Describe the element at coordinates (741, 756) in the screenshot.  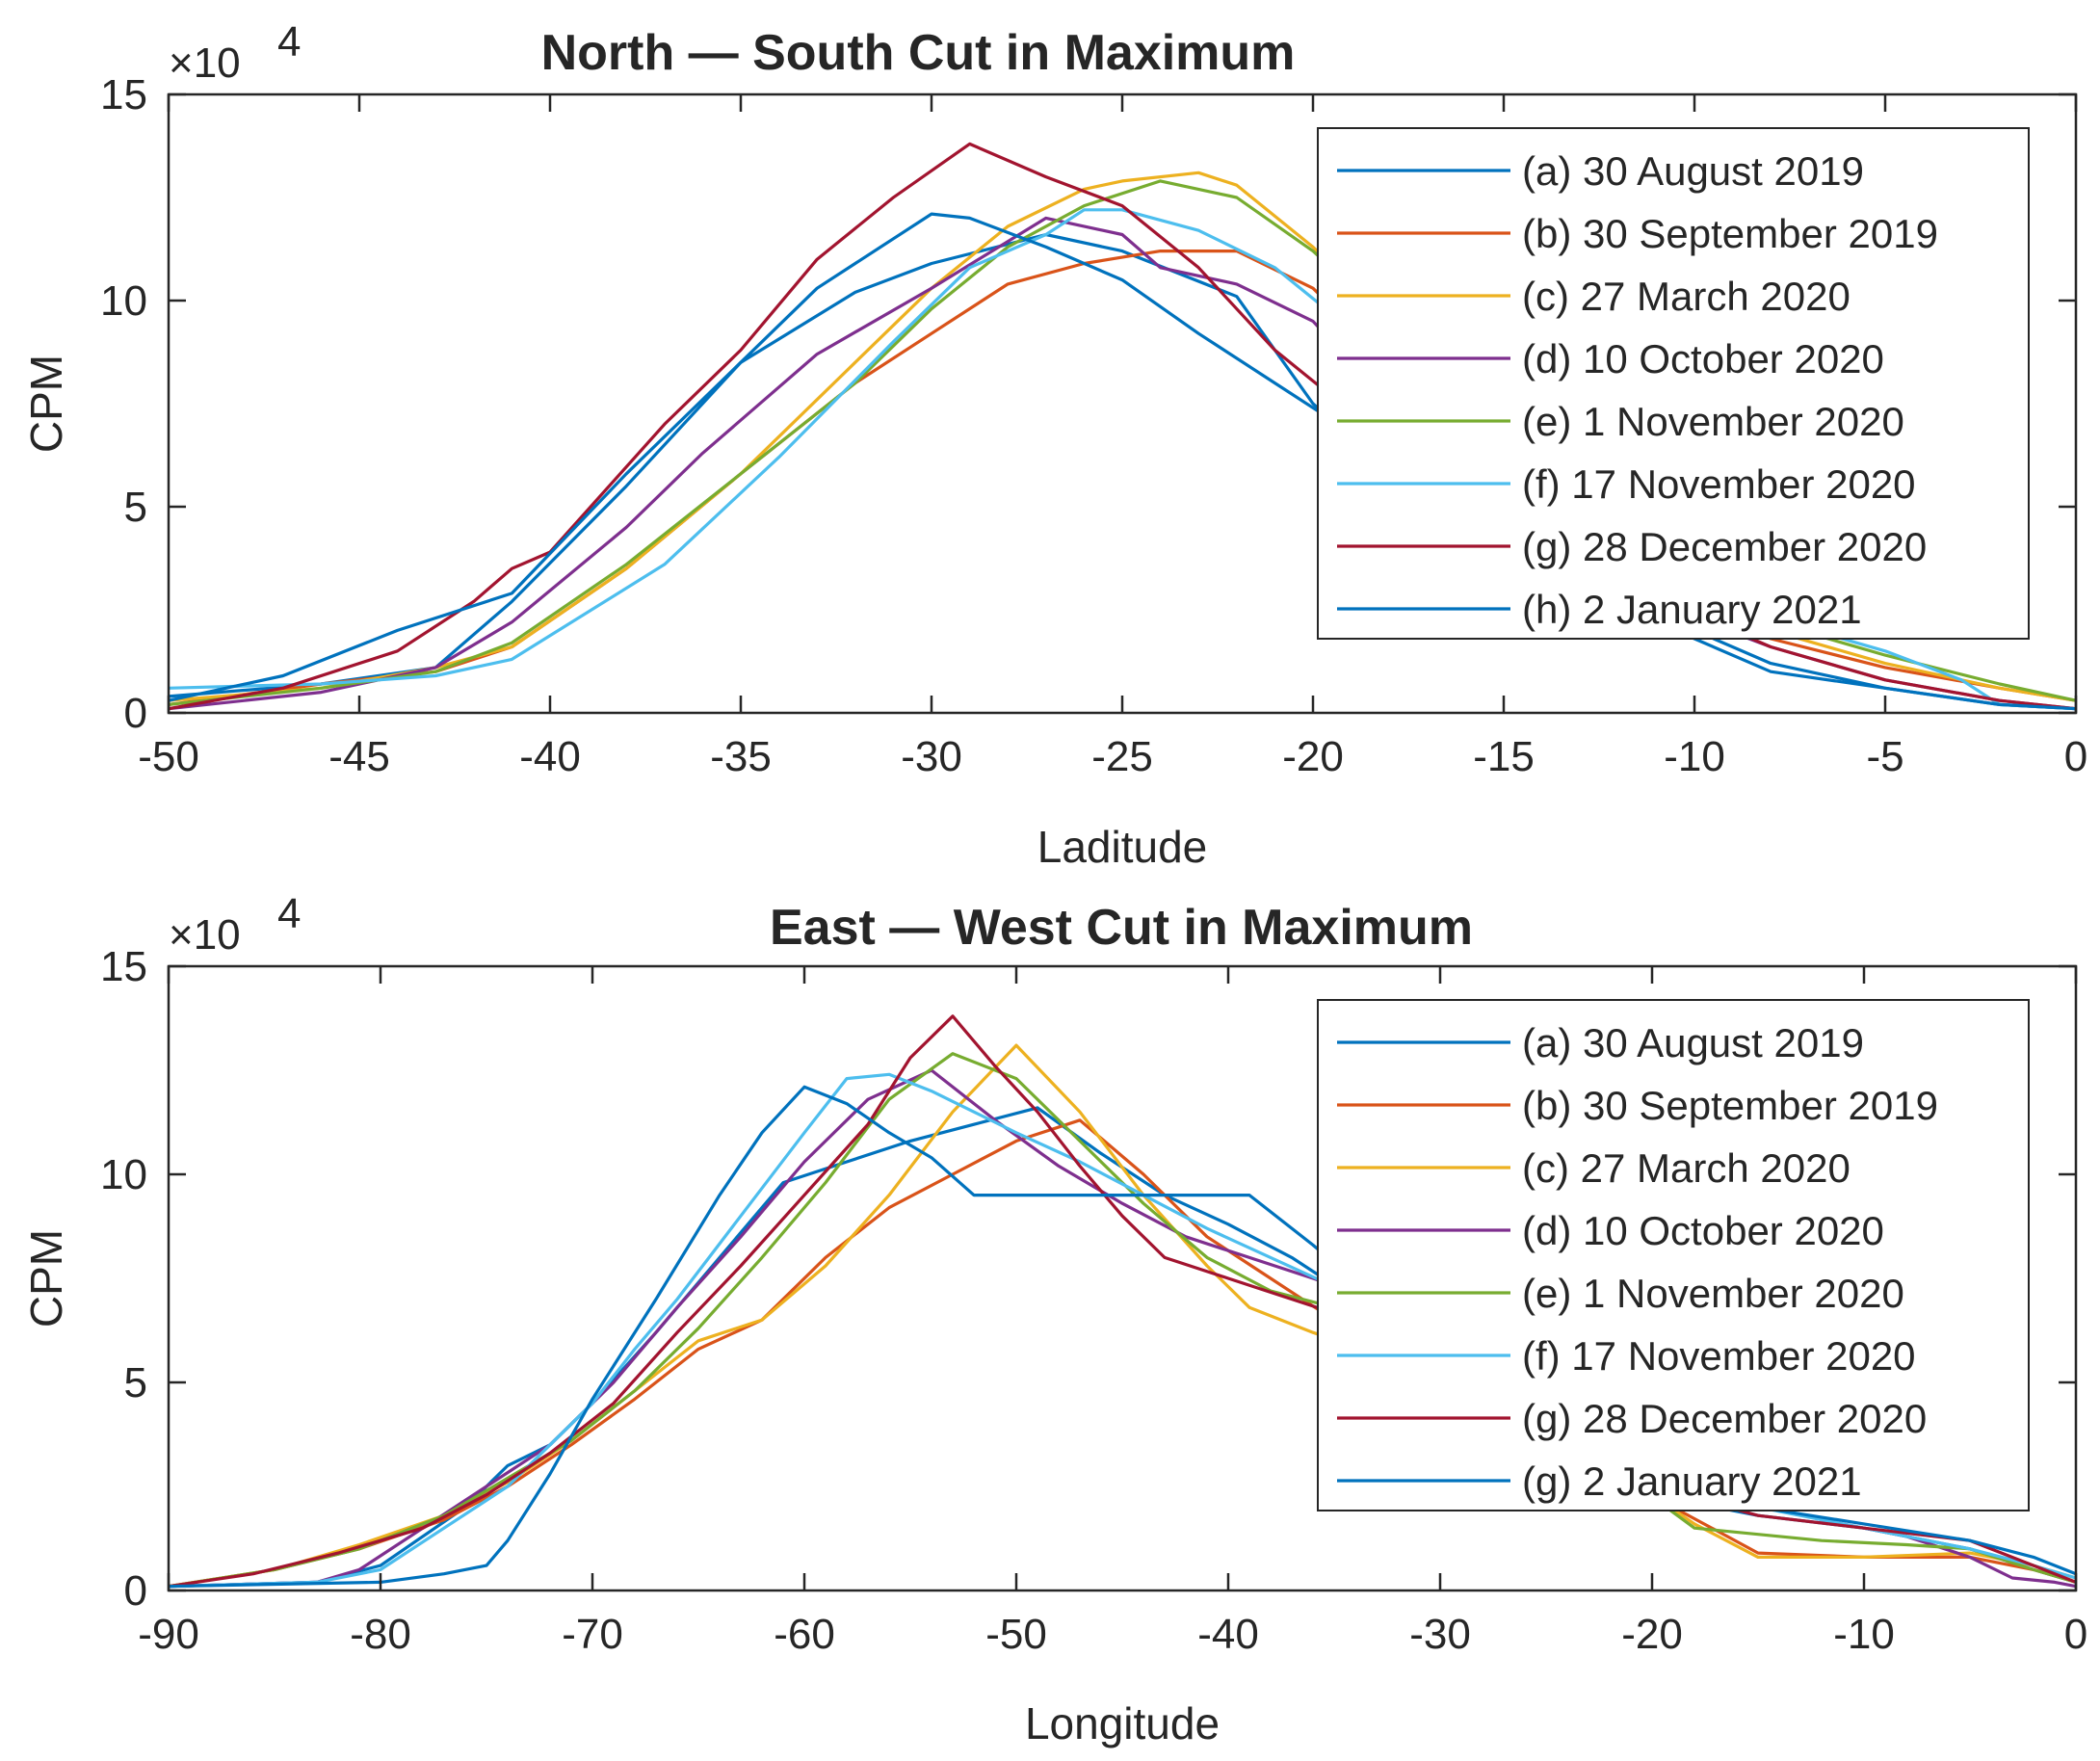
I see `x-tick-label: -35` at that location.